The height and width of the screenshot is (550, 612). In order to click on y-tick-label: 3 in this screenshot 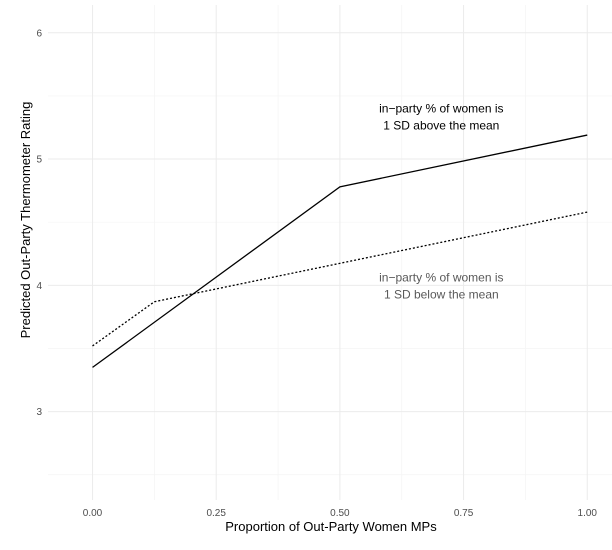, I will do `click(39, 412)`.